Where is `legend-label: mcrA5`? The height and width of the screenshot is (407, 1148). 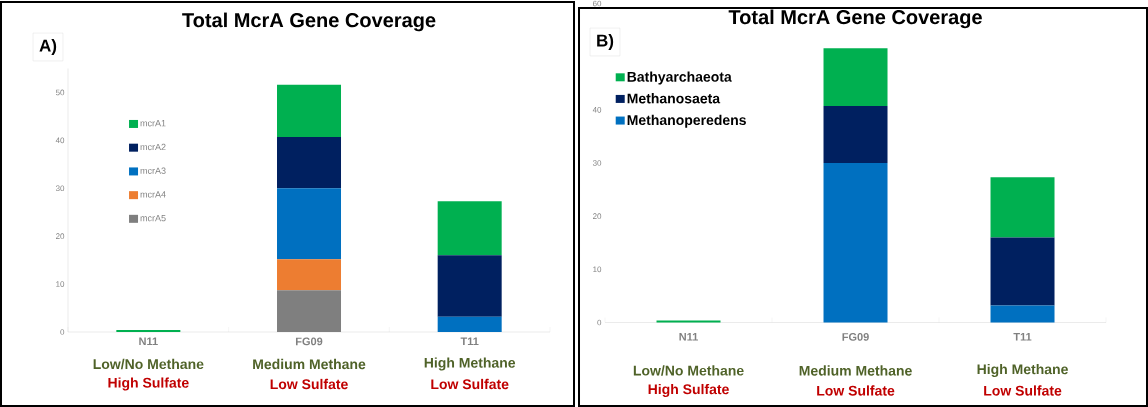 legend-label: mcrA5 is located at coordinates (153, 218).